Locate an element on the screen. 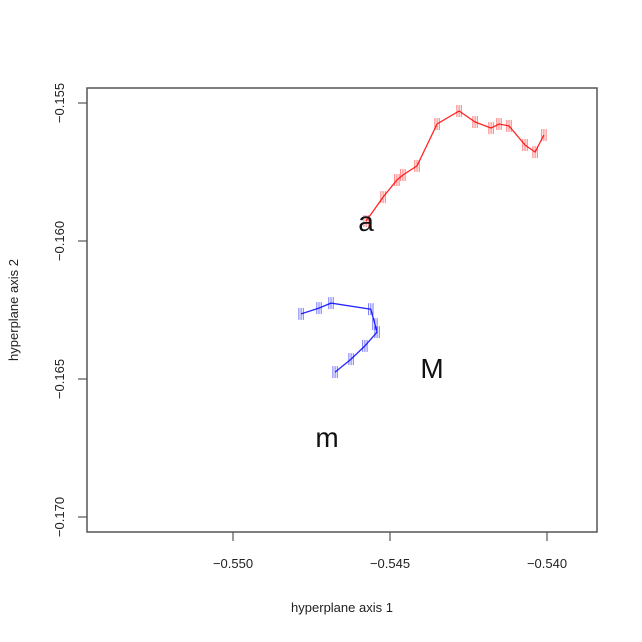  y-tick-label: −0.160 is located at coordinates (59, 241).